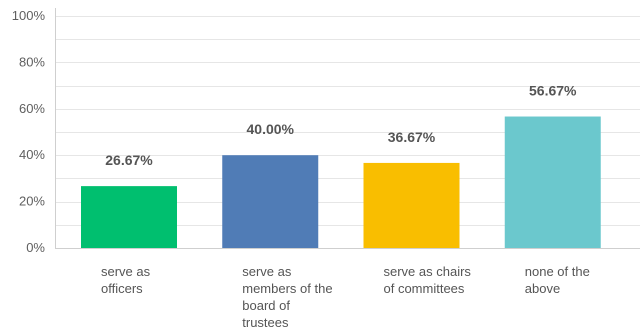 The height and width of the screenshot is (329, 640). Describe the element at coordinates (126, 280) in the screenshot. I see `x-category-label: serve as officers` at that location.